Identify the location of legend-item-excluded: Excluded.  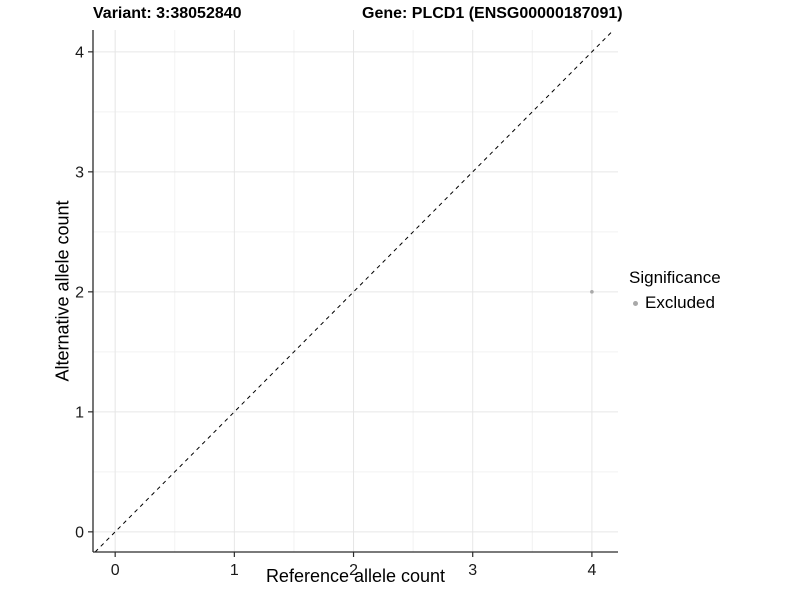
(675, 303).